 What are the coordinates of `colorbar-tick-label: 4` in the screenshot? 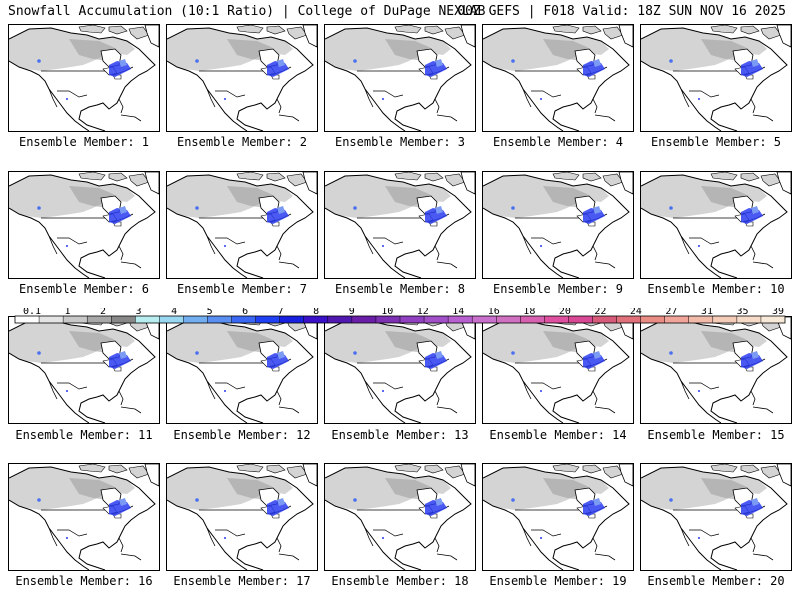 It's located at (174, 312).